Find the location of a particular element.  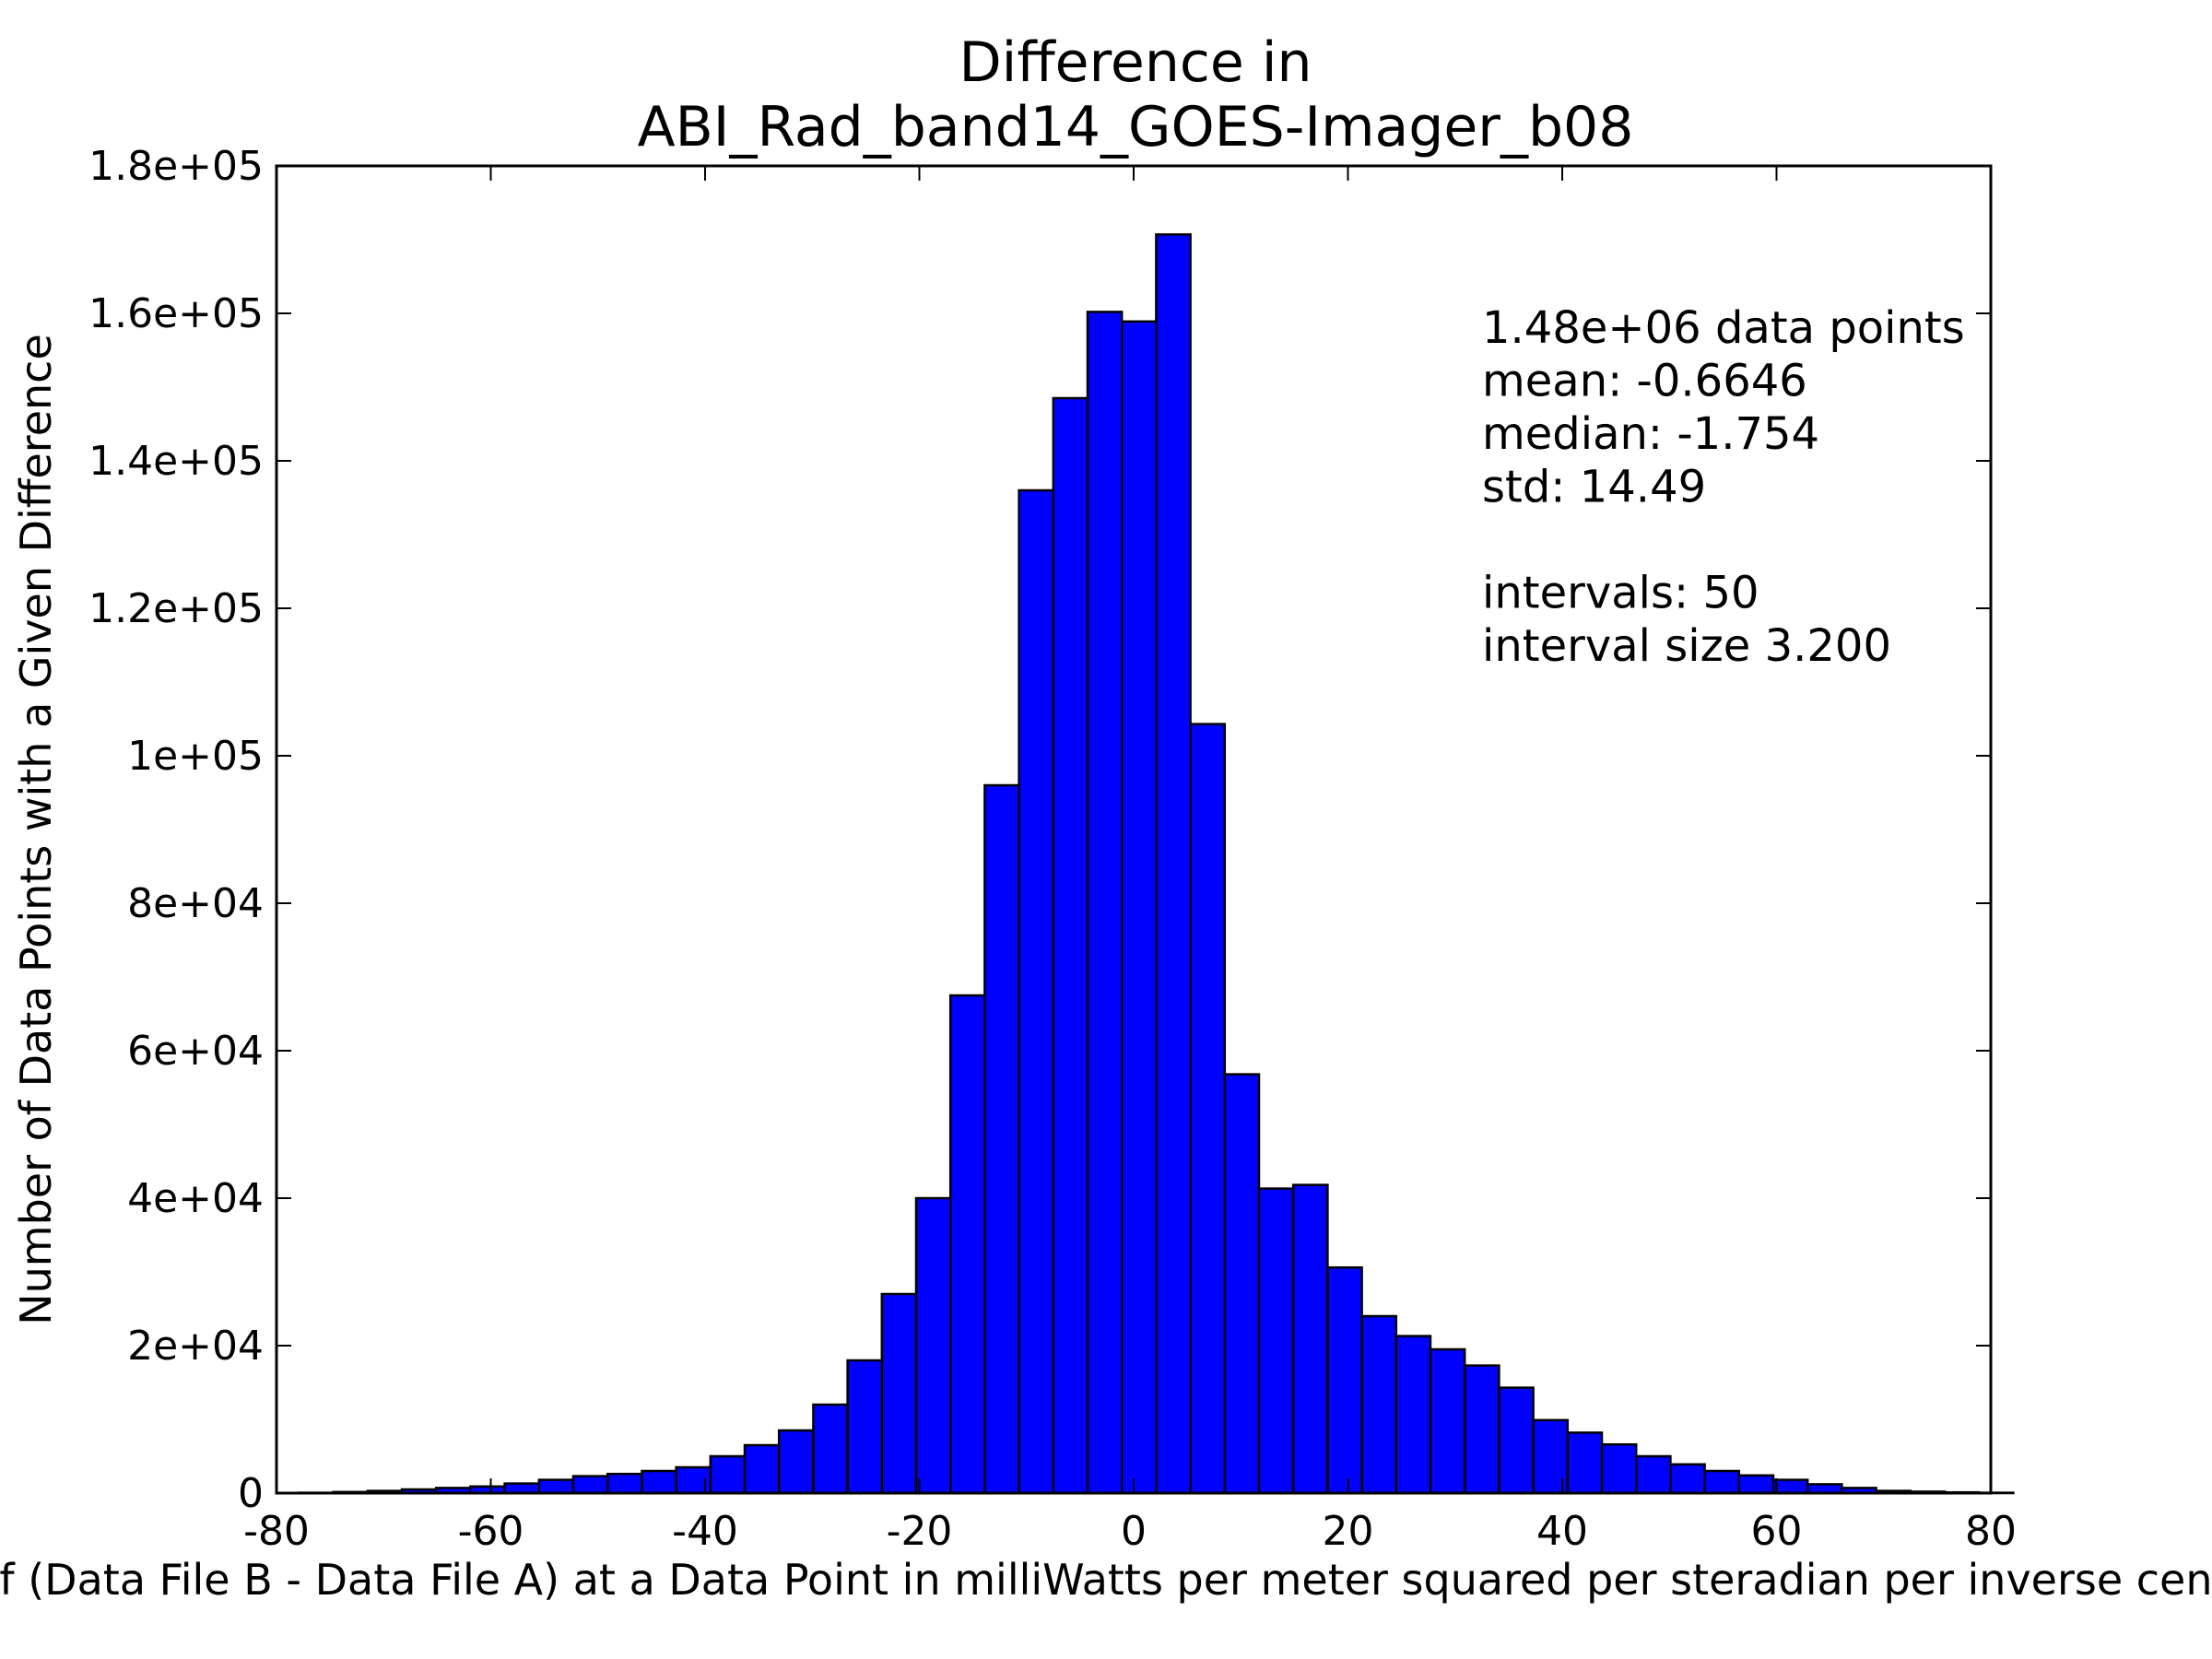

x-tick-labels: -80 -60 -40 -20 0 20 40 60 80 is located at coordinates (1130, 1531).